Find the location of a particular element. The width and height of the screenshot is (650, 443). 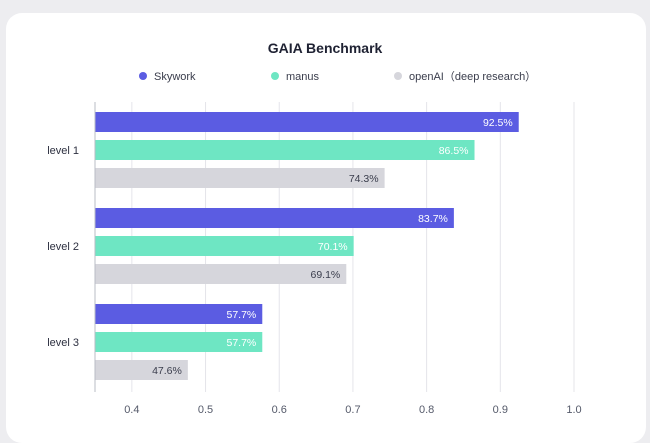

bar-label: 92.5% is located at coordinates (498, 123).